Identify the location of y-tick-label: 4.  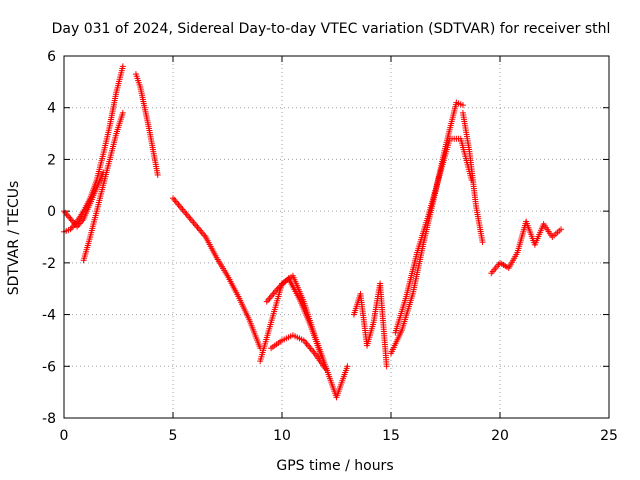
(51, 109).